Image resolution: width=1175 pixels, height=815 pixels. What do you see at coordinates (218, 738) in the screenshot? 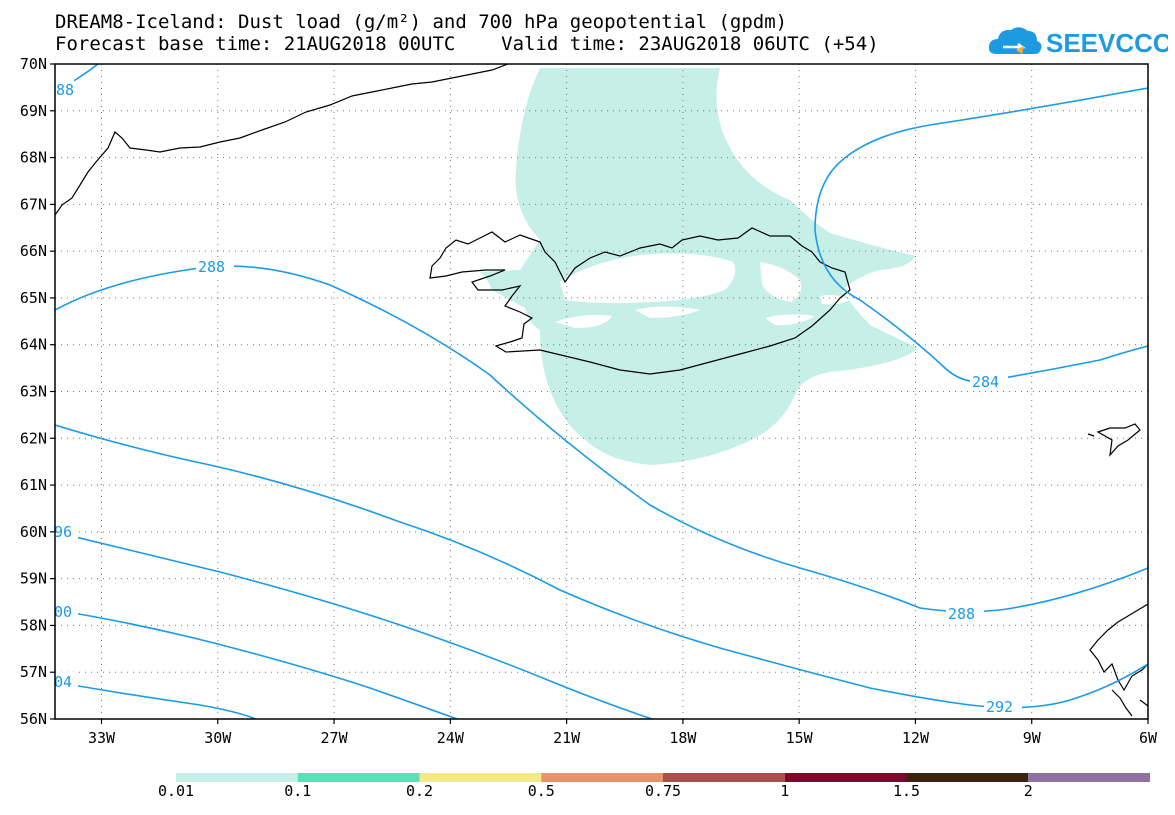
I see `lon-label: 30W` at bounding box center [218, 738].